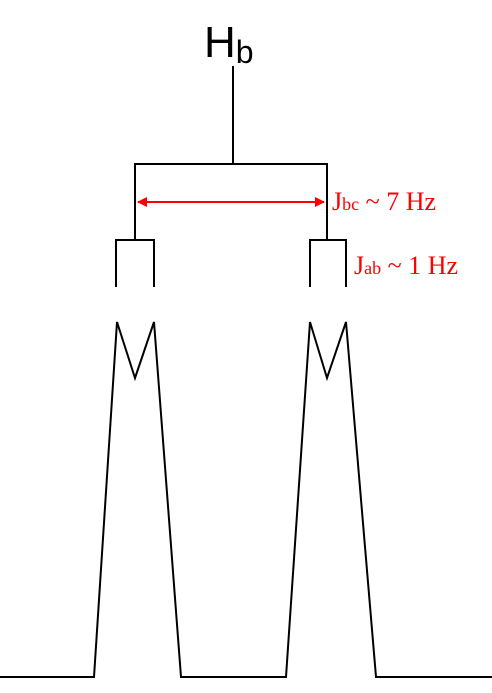 This screenshot has height=693, width=492. I want to click on tree-first-split-bc, so click(231, 182).